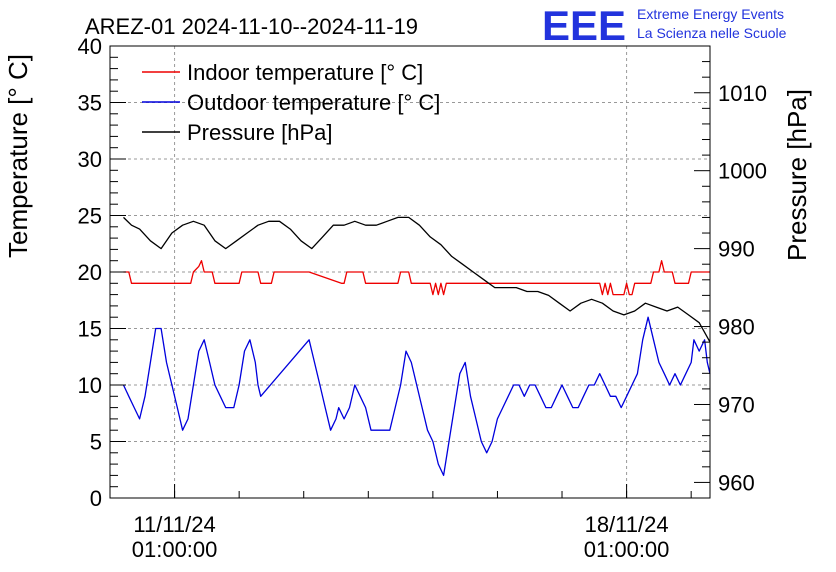 This screenshot has width=836, height=572. Describe the element at coordinates (736, 482) in the screenshot. I see `y2-tick-label: 960` at that location.